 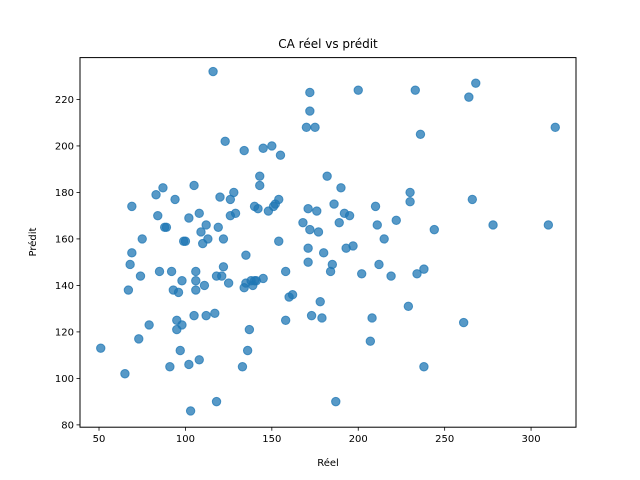 I want to click on y-tick-label: 220, so click(x=64, y=100).